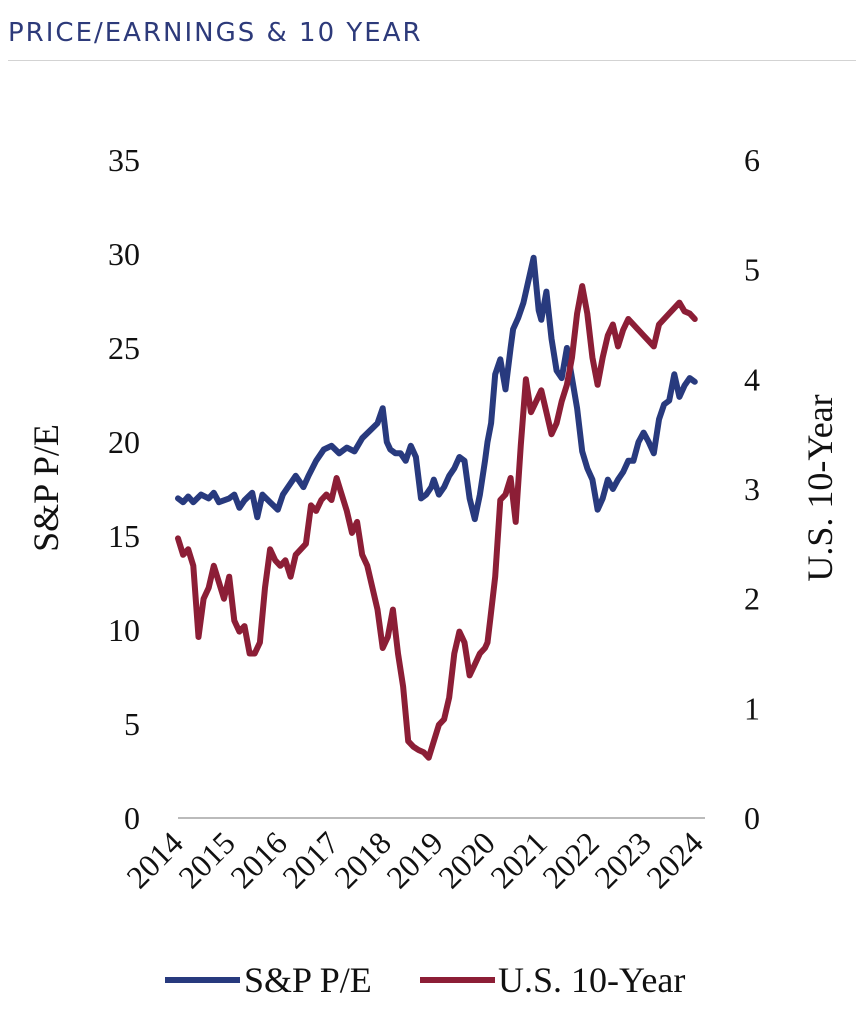 The image size is (857, 1024). I want to click on y-axis-ticks: 0 5 10 15 20 25 30 35, so click(124, 489).